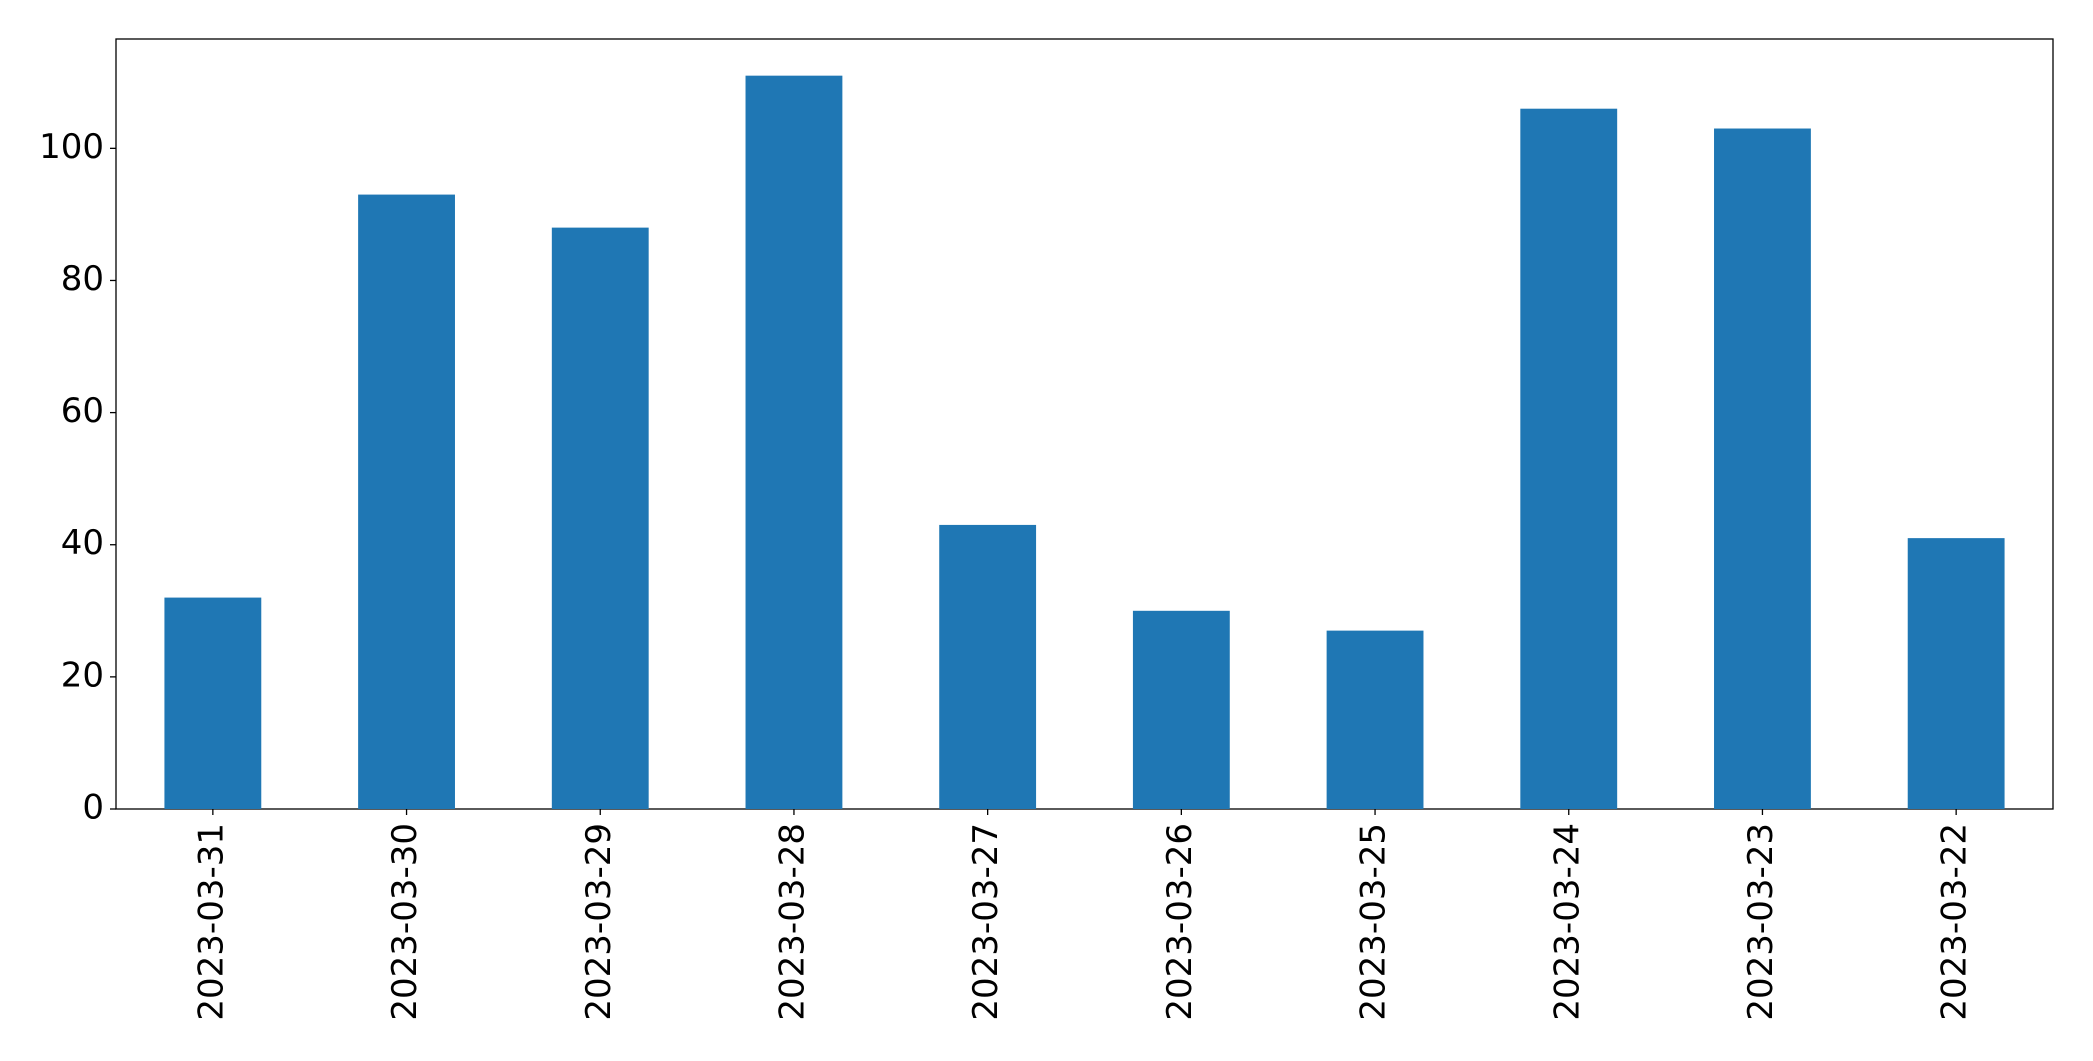 The height and width of the screenshot is (1061, 2093). What do you see at coordinates (405, 922) in the screenshot?
I see `x-tick-label: 2023-03-30` at bounding box center [405, 922].